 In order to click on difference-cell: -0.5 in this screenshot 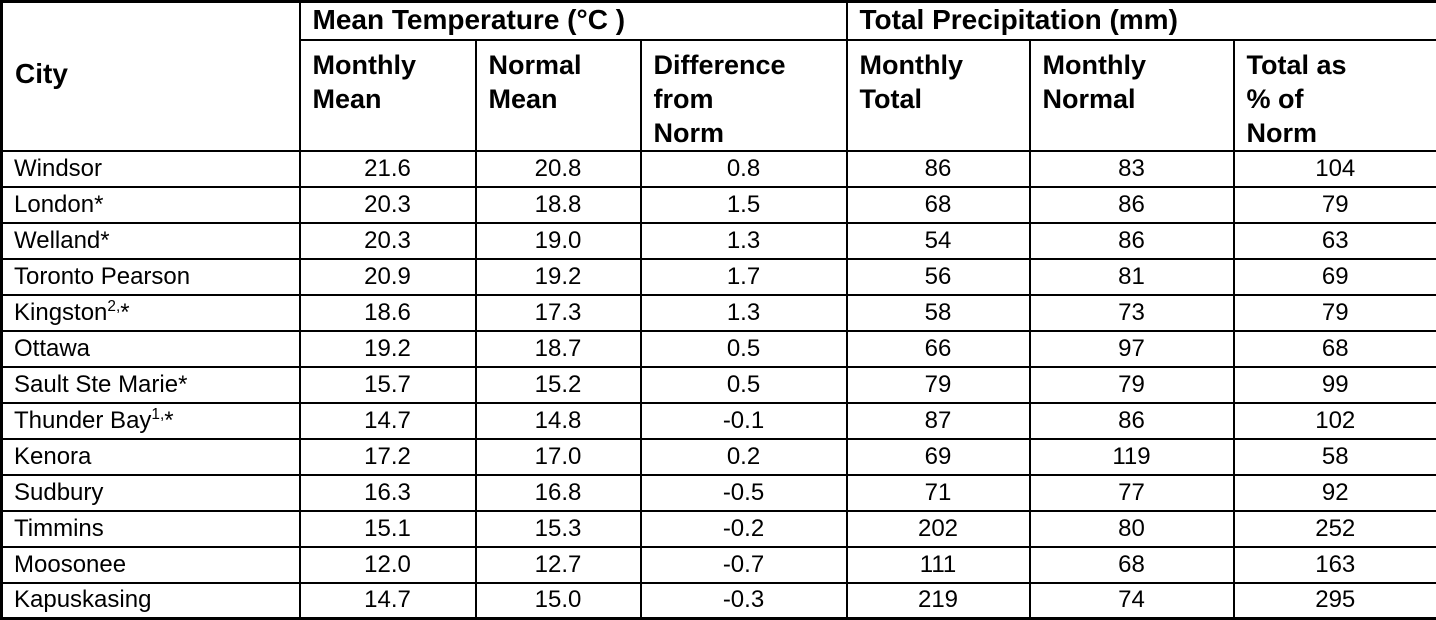, I will do `click(744, 493)`.